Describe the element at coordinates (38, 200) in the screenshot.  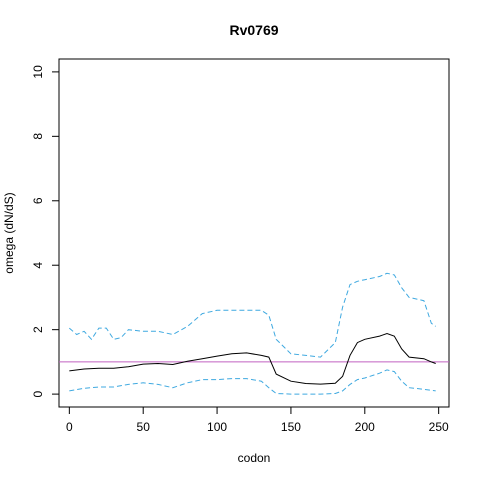
I see `y-tick-label: 6` at that location.